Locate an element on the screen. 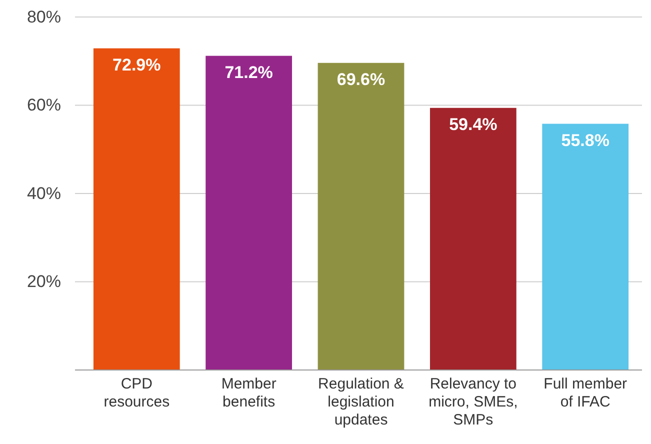 This screenshot has height=444, width=651. y-tick-label: 40% is located at coordinates (43, 193).